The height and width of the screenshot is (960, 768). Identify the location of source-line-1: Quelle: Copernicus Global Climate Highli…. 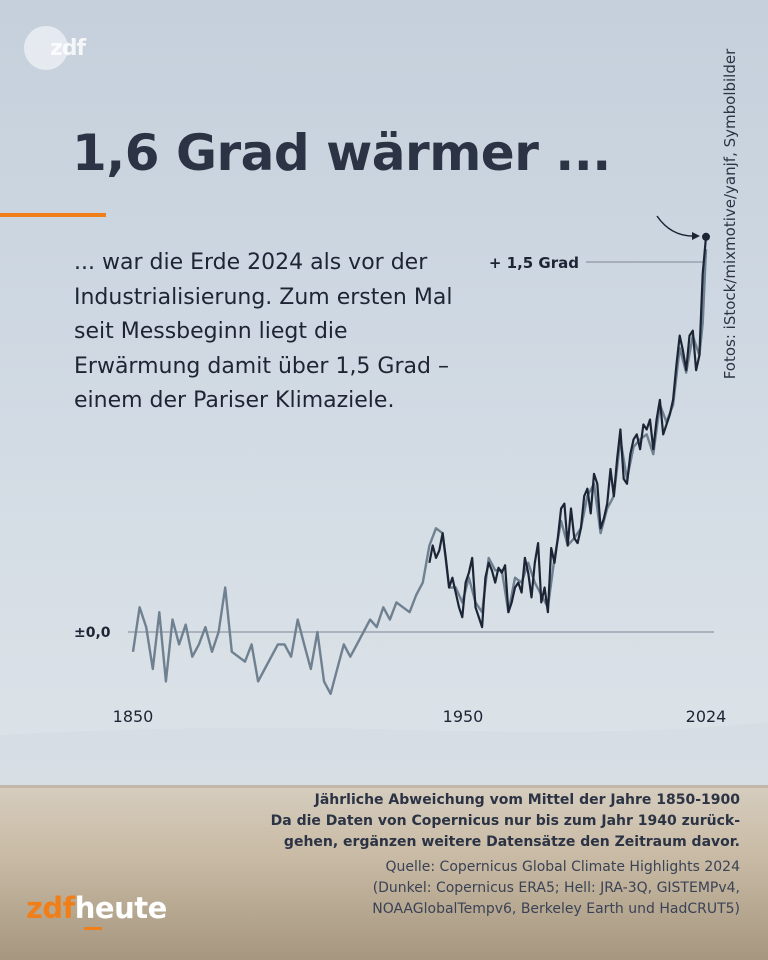
(562, 867).